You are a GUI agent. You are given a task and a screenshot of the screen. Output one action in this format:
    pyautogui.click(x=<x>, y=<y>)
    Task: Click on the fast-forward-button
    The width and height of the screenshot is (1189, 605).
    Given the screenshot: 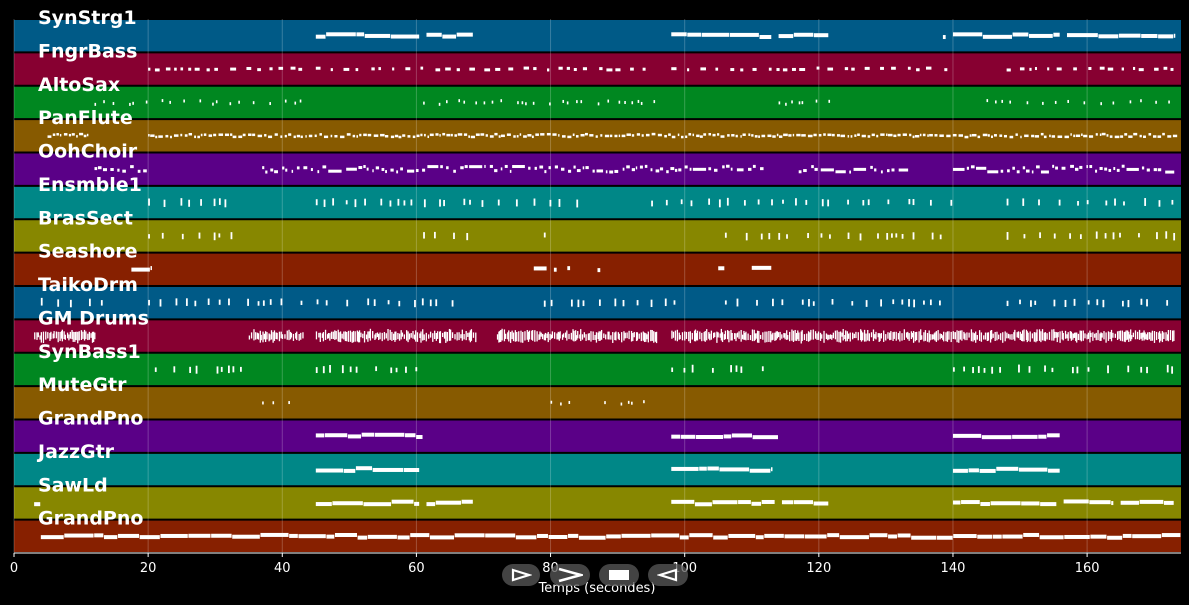 What is the action you would take?
    pyautogui.click(x=570, y=575)
    